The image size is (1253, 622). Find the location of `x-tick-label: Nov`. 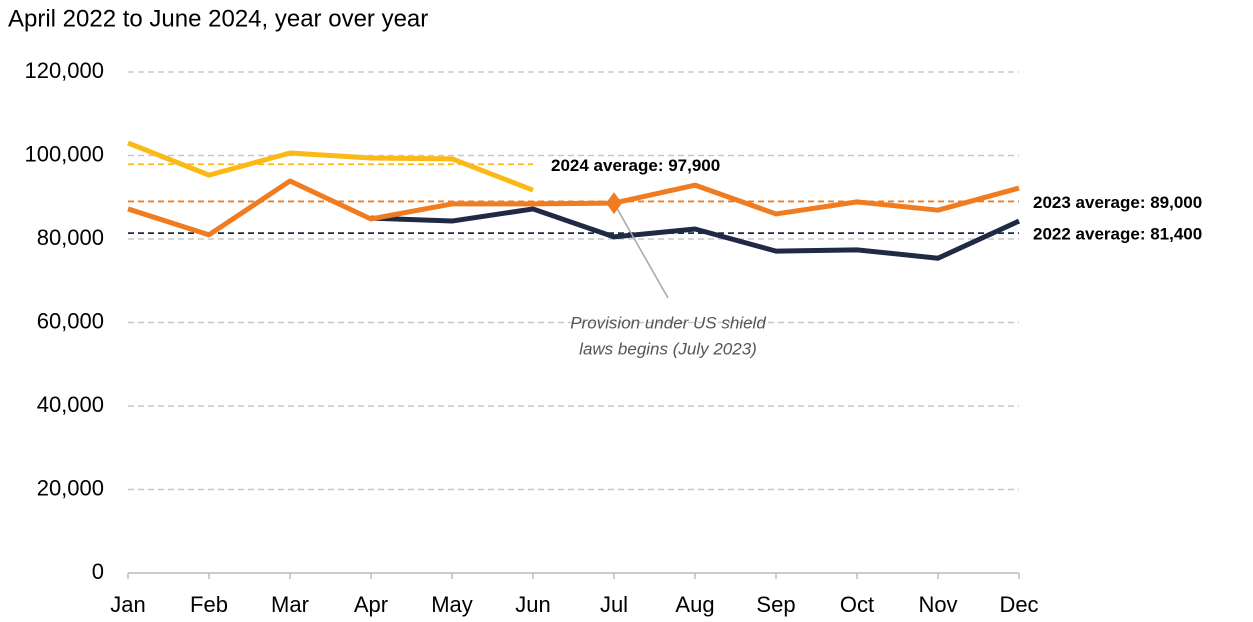

x-tick-label: Nov is located at coordinates (937, 604).